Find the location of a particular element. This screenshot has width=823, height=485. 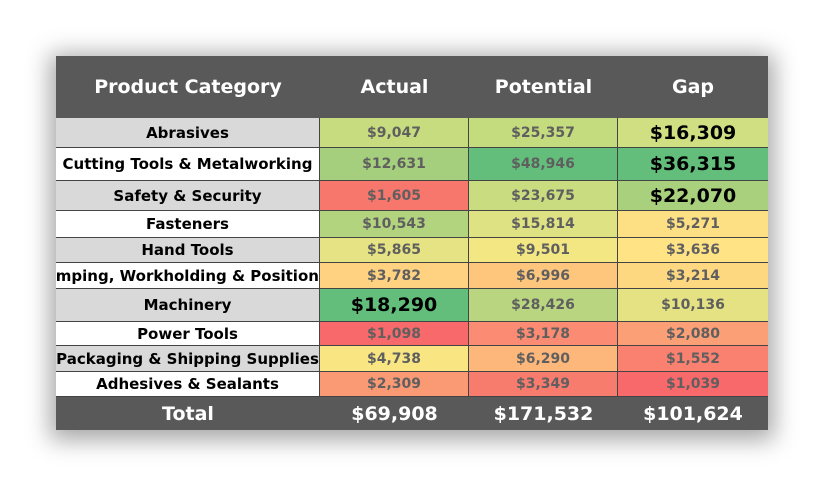

value-cell: $6,996 is located at coordinates (543, 276).